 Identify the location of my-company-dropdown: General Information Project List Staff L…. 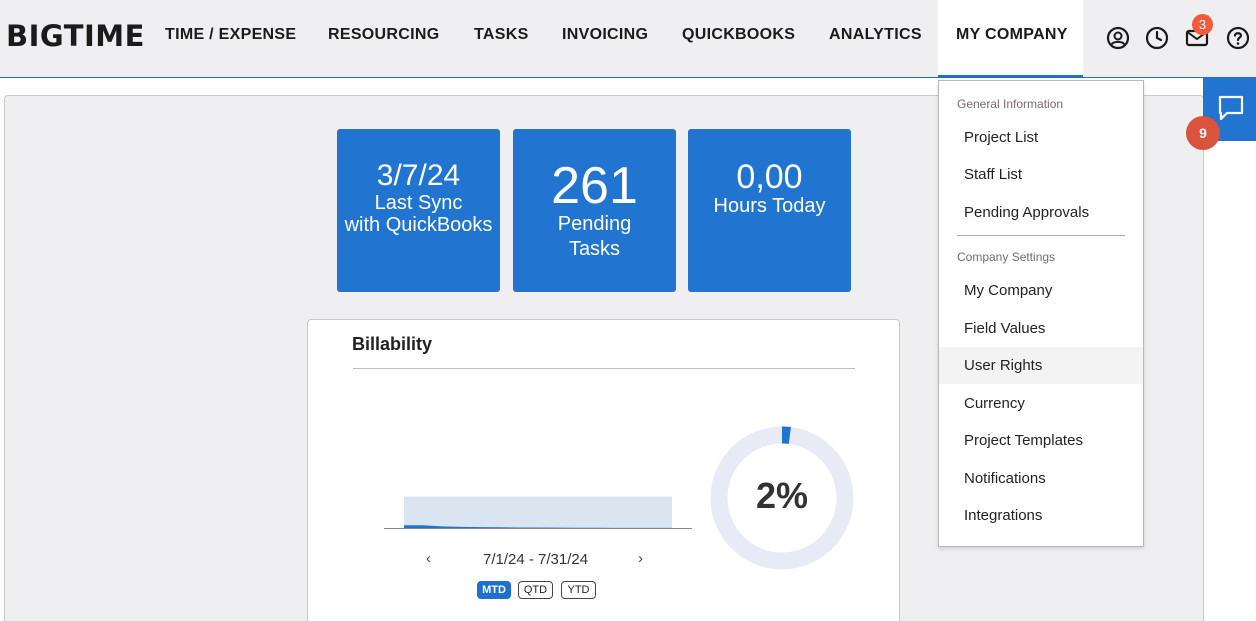
(1041, 313).